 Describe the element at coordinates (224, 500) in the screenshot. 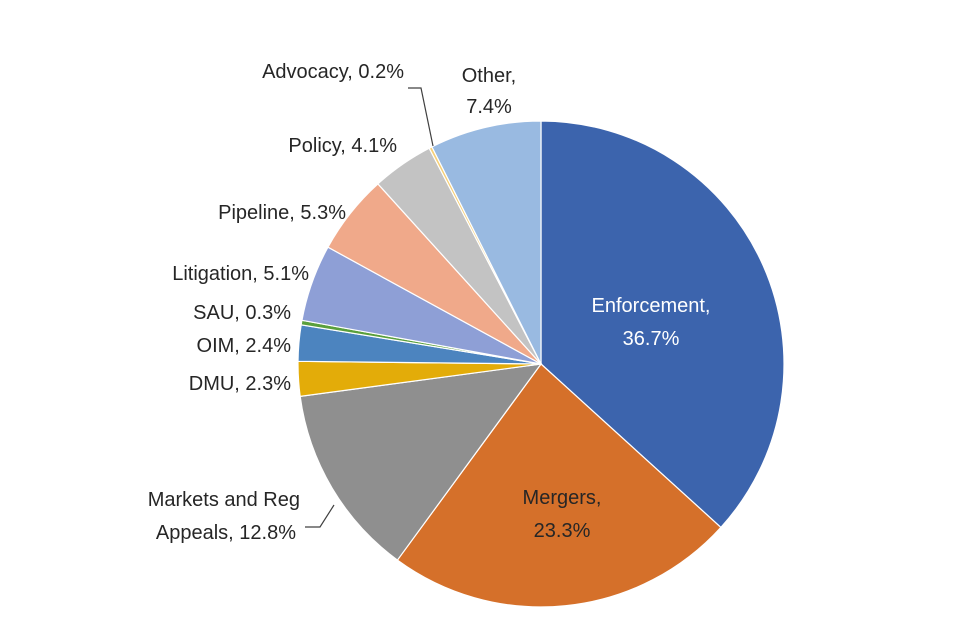

I see `label-markets-name: Markets and Reg` at that location.